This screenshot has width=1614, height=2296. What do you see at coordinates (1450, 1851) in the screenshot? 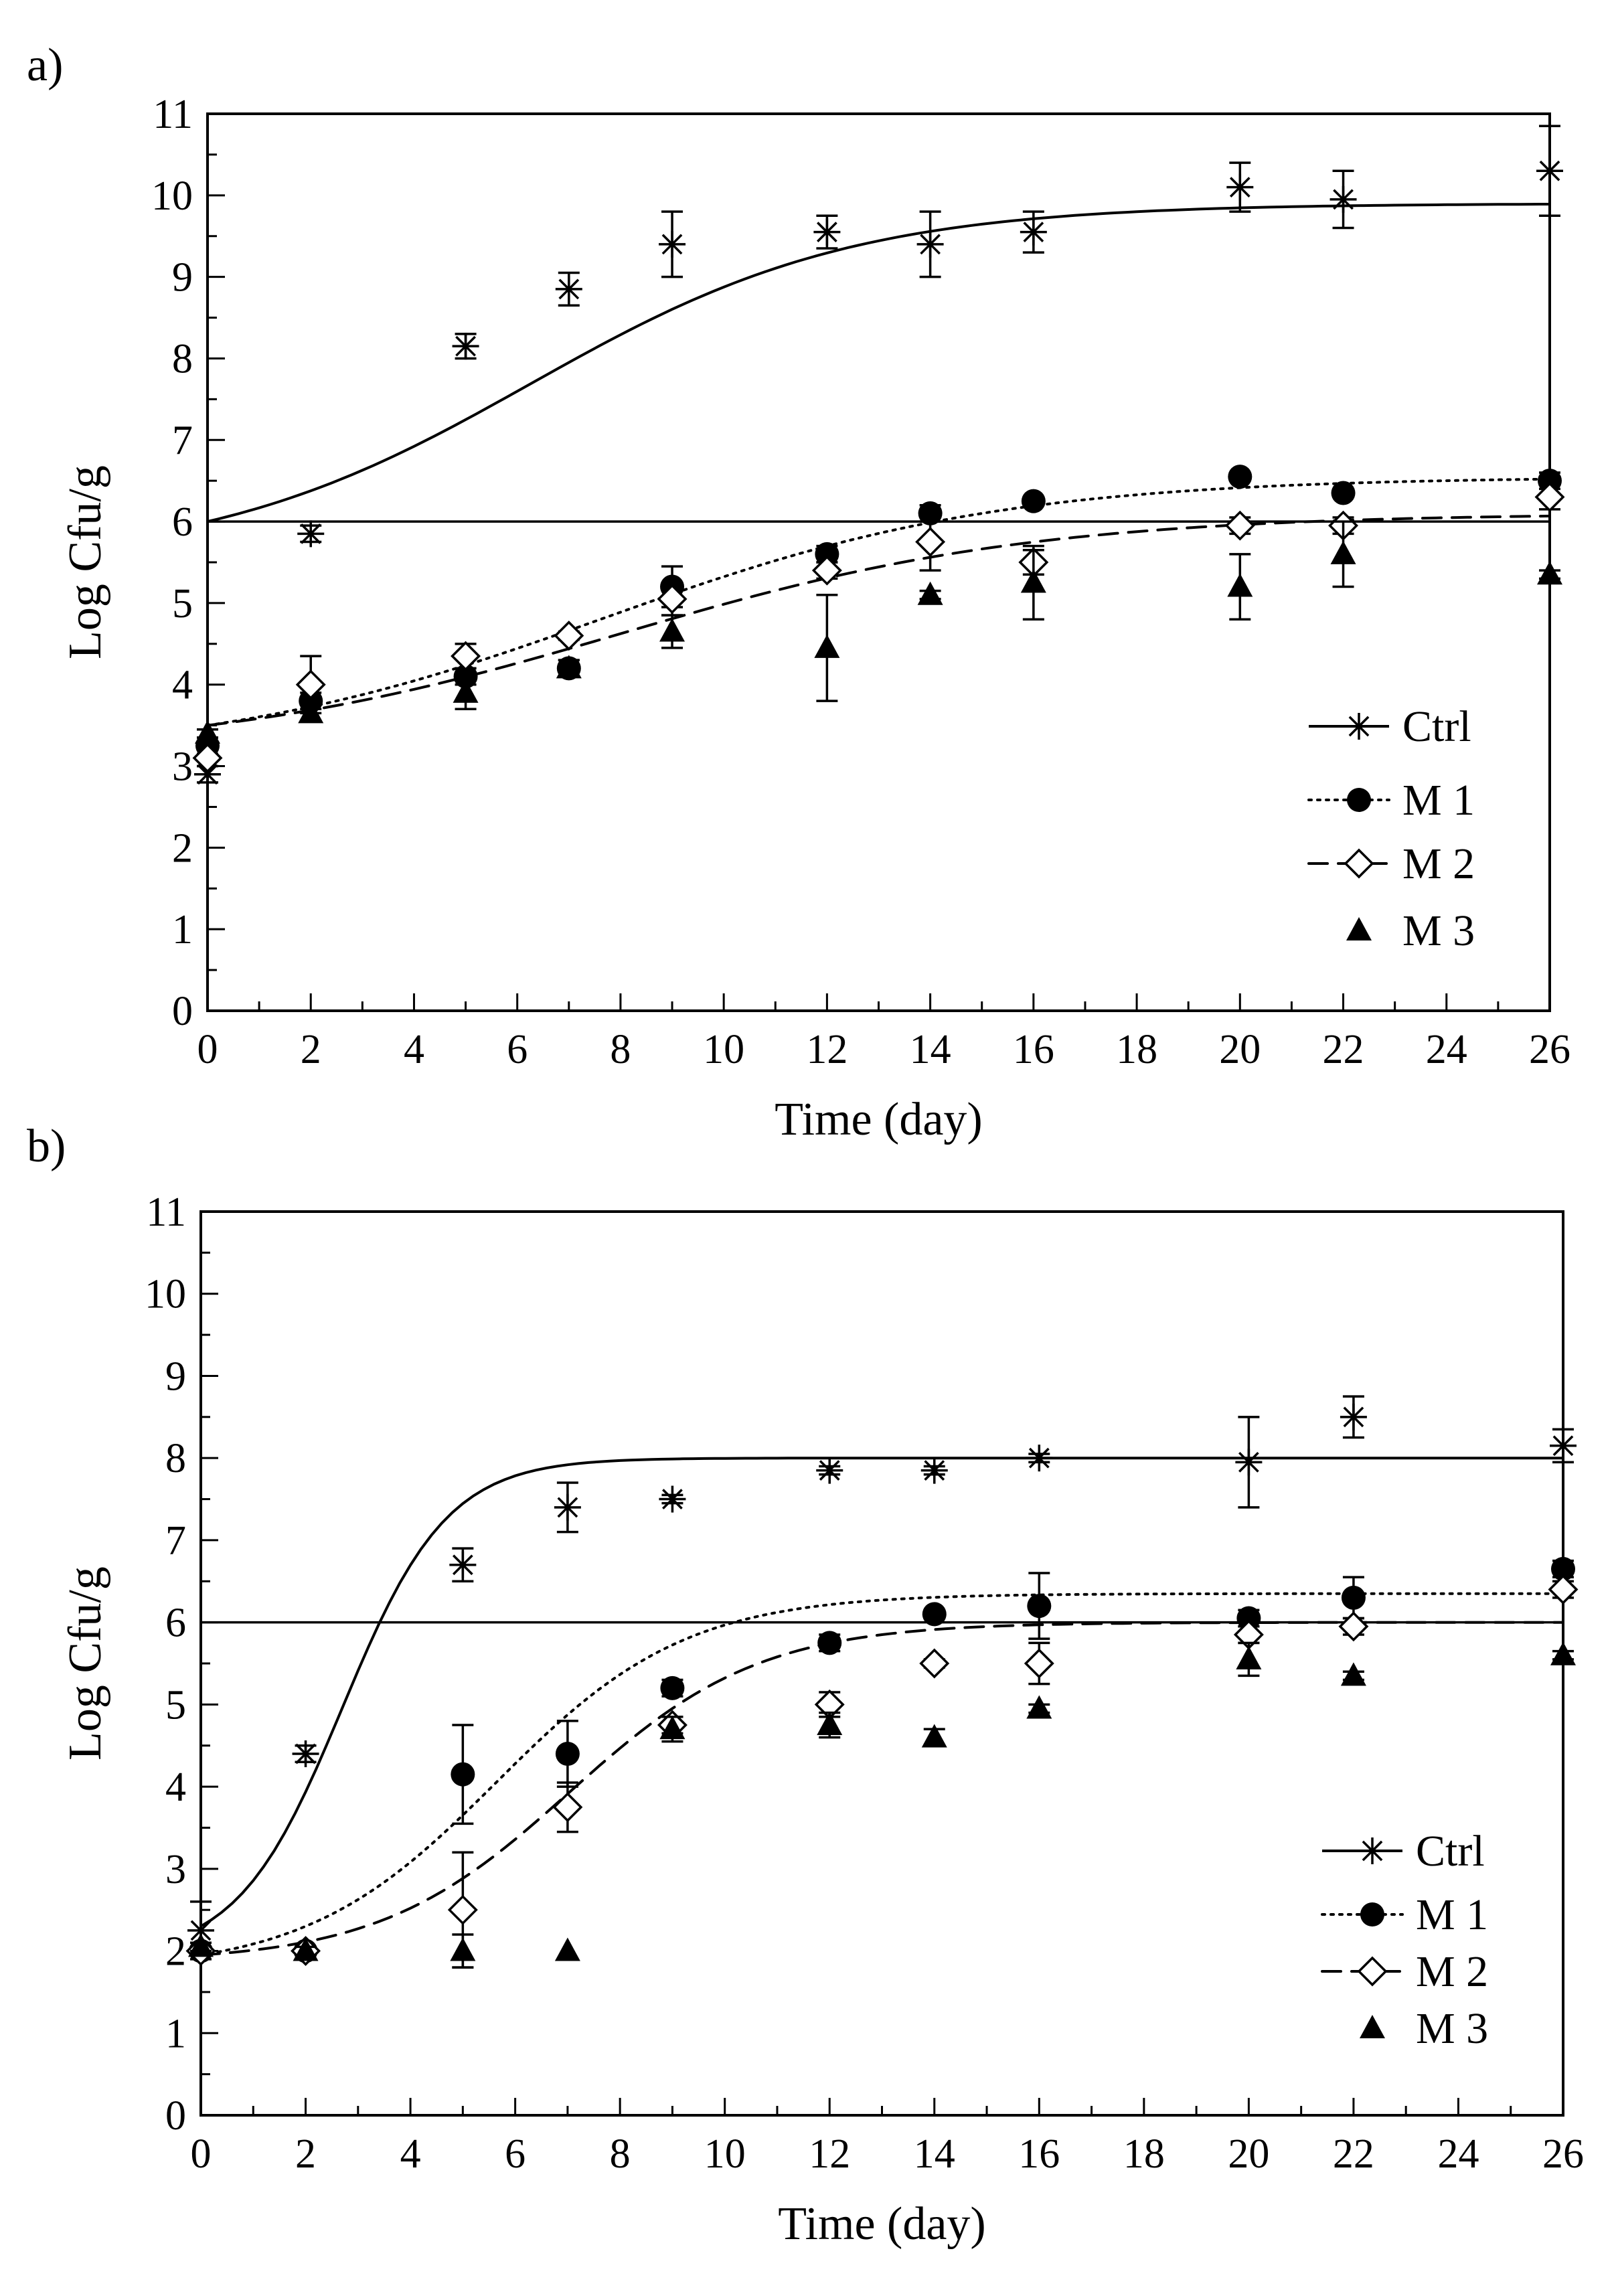
I see `legend-label: Ctrl` at bounding box center [1450, 1851].